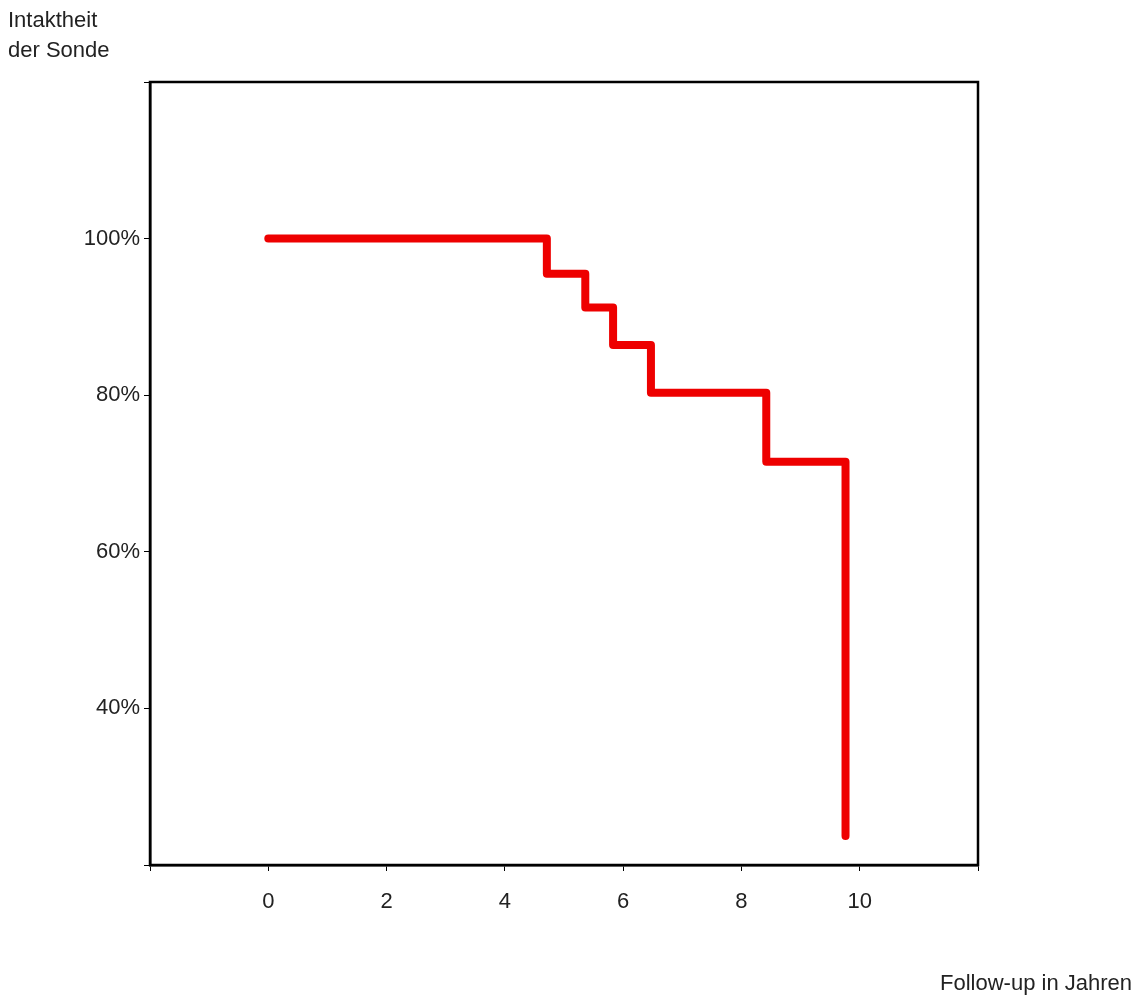 This screenshot has width=1139, height=1001. What do you see at coordinates (623, 901) in the screenshot?
I see `x-tick-label: 6` at bounding box center [623, 901].